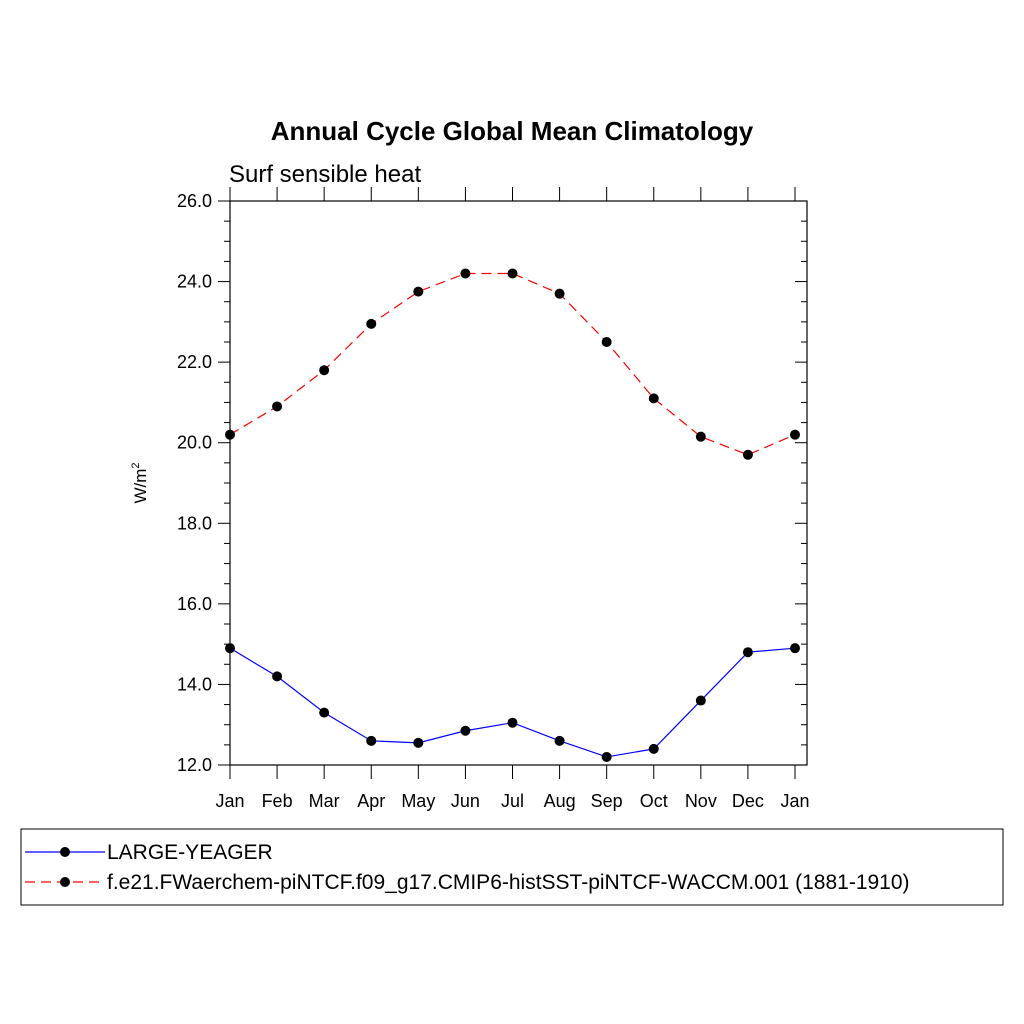  Describe the element at coordinates (136, 465) in the screenshot. I see `y-axis-label-superscript: 2` at that location.